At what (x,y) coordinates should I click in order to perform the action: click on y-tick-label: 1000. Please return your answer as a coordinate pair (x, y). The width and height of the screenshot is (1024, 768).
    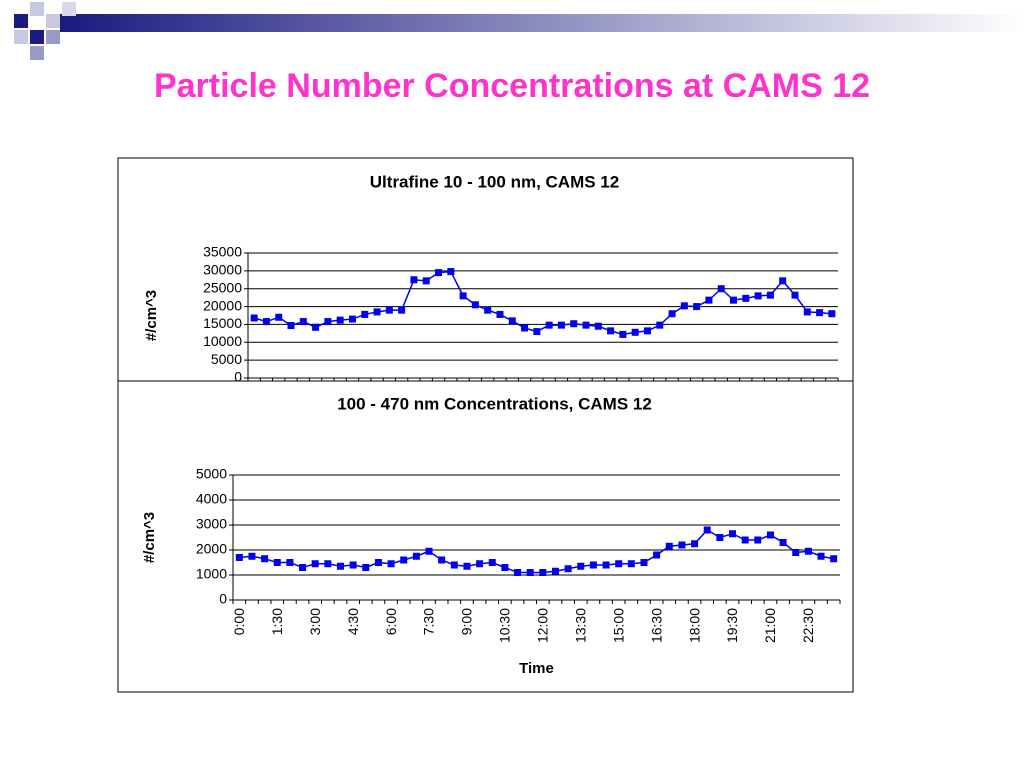
    Looking at the image, I should click on (211, 574).